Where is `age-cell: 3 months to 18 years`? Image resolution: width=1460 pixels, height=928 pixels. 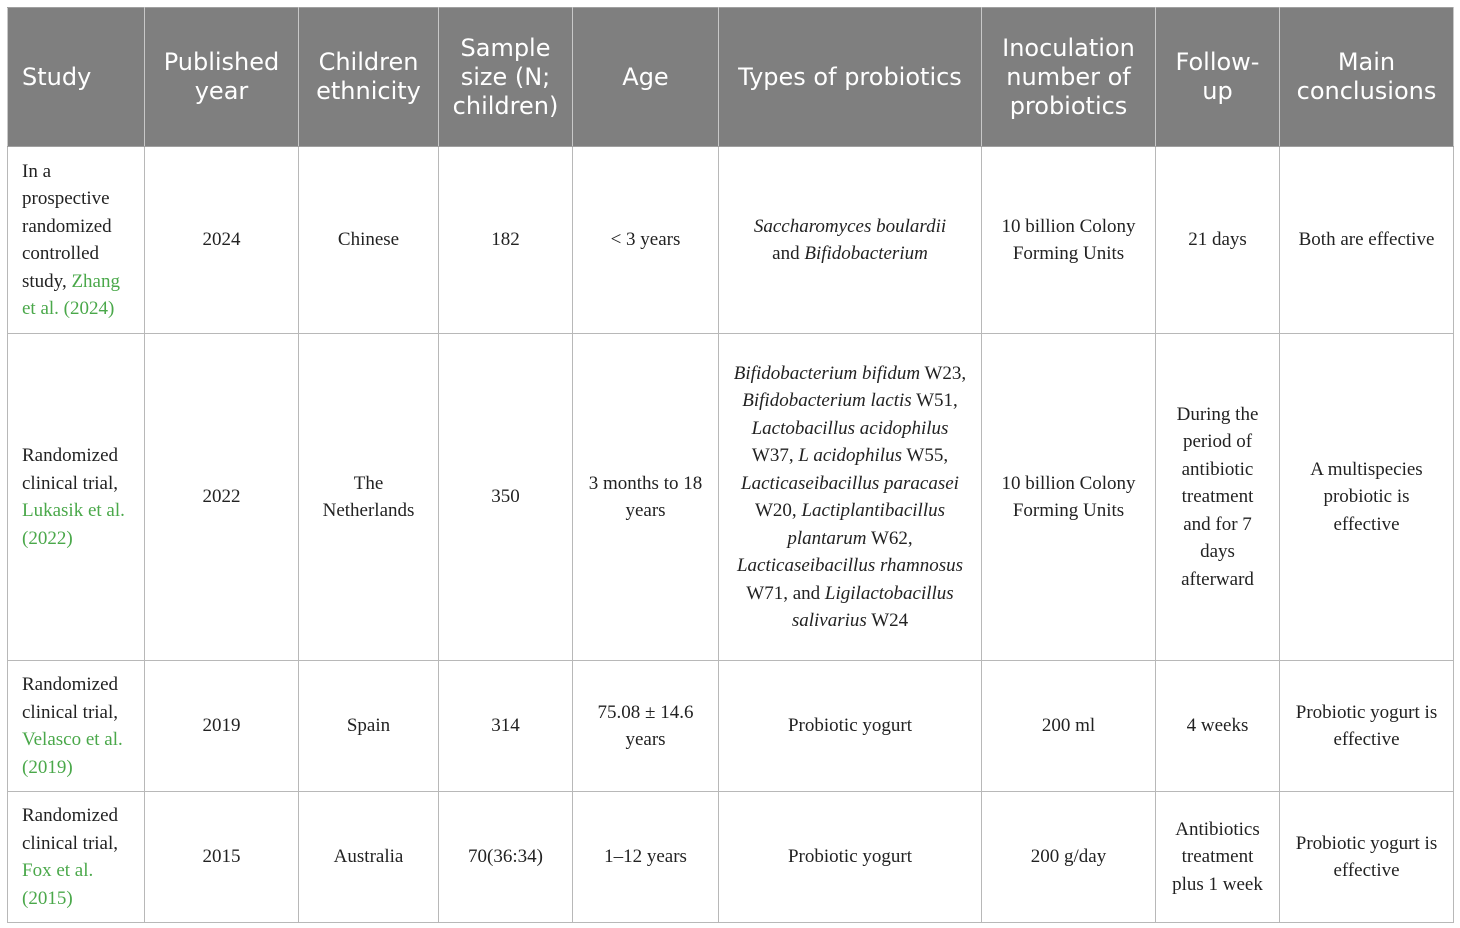
age-cell: 3 months to 18 years is located at coordinates (645, 497).